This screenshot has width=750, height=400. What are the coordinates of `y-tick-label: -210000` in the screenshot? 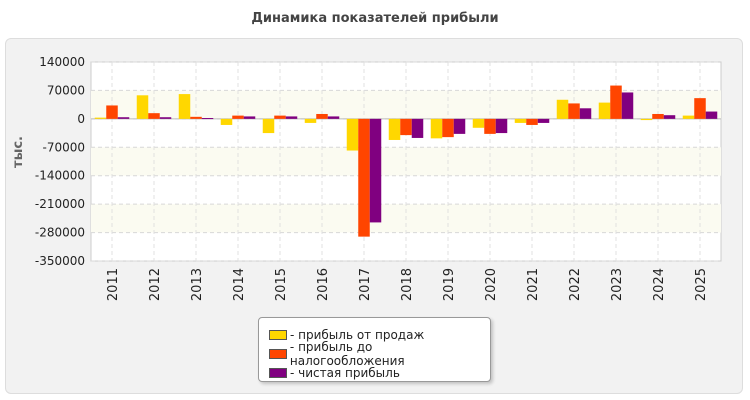 It's located at (60, 204).